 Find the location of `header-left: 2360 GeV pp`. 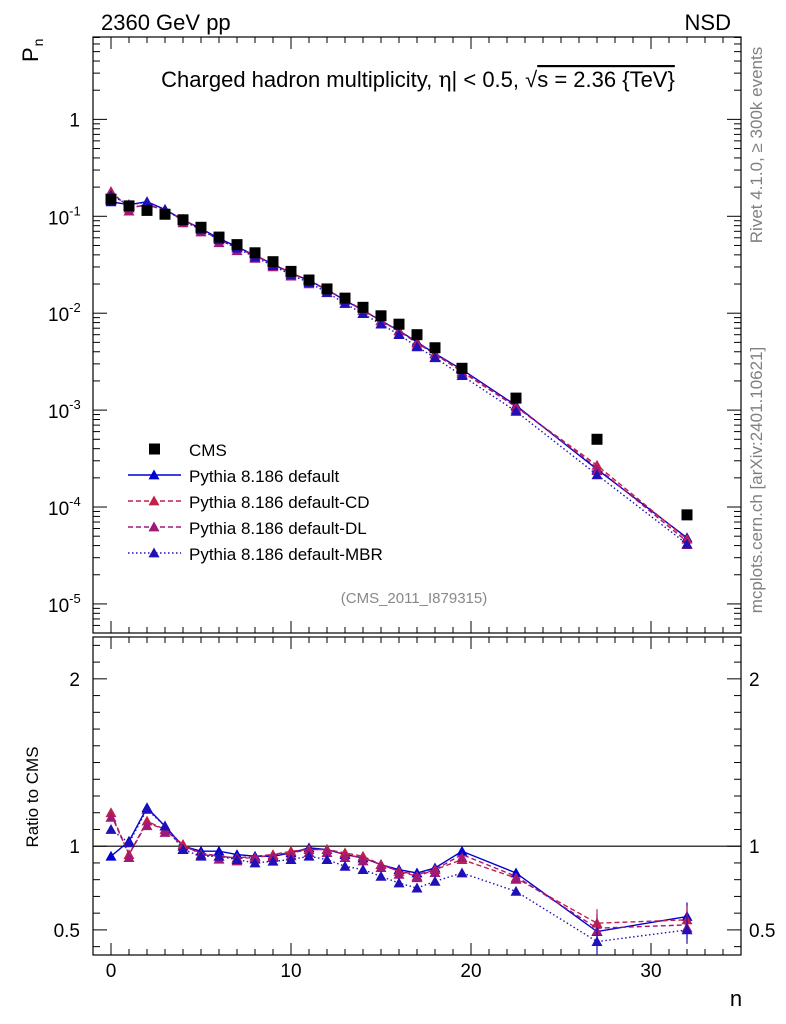

header-left: 2360 GeV pp is located at coordinates (166, 22).